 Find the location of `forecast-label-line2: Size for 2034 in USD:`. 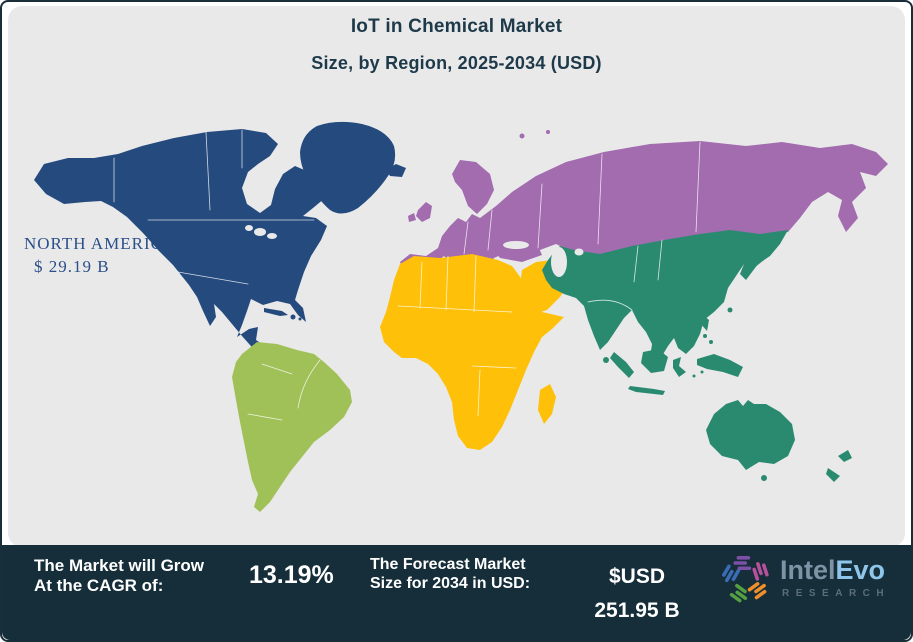

forecast-label-line2: Size for 2034 in USD: is located at coordinates (450, 583).